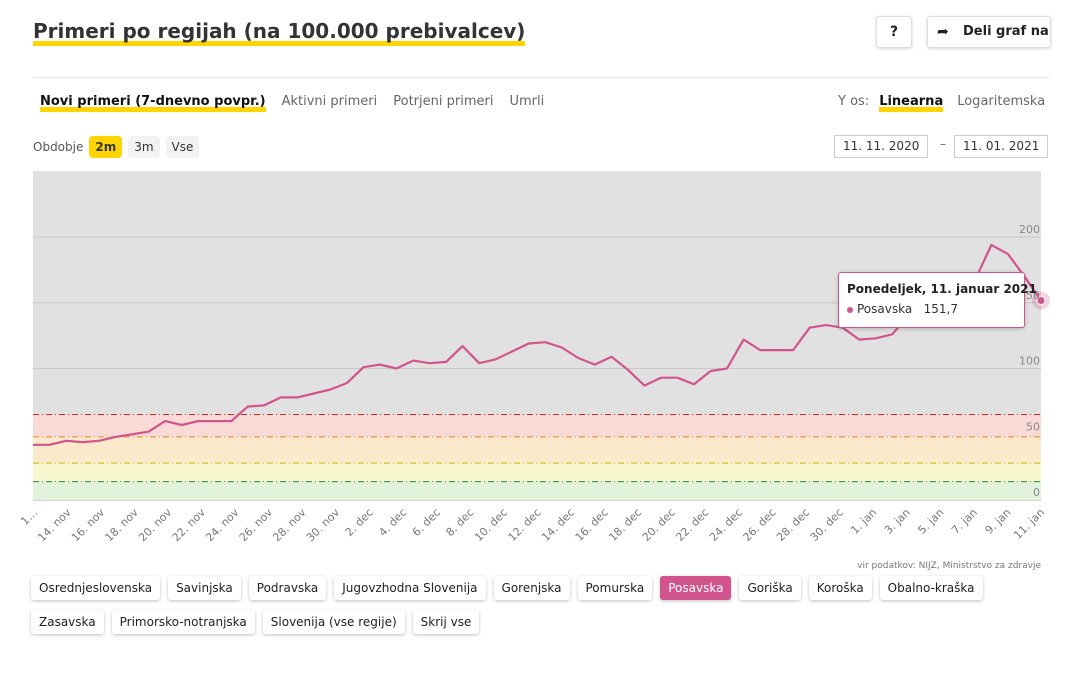 Image resolution: width=1079 pixels, height=676 pixels. What do you see at coordinates (760, 525) in the screenshot?
I see `x-tick-label: 26. dec` at bounding box center [760, 525].